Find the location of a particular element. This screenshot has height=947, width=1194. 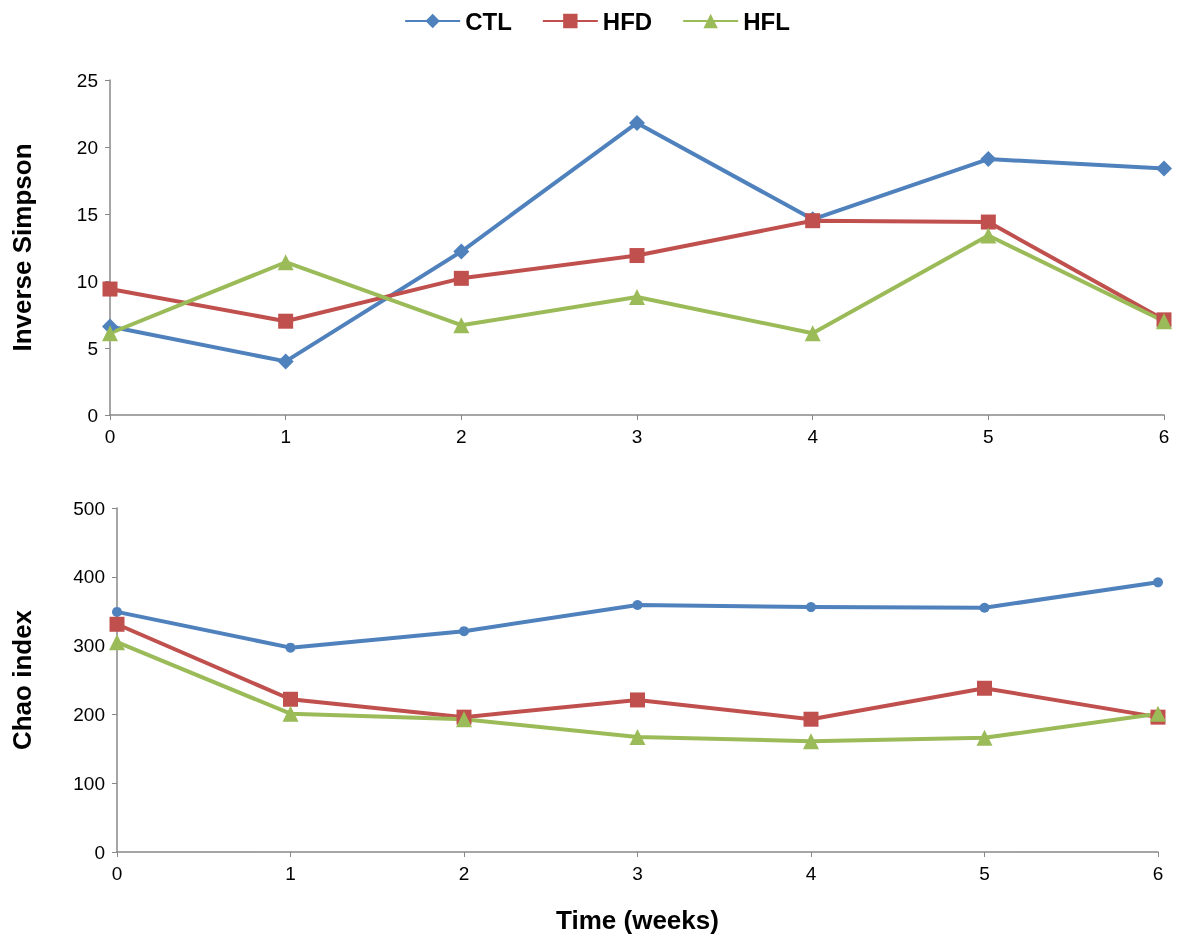

y-tick-label: 10 is located at coordinates (87, 281).